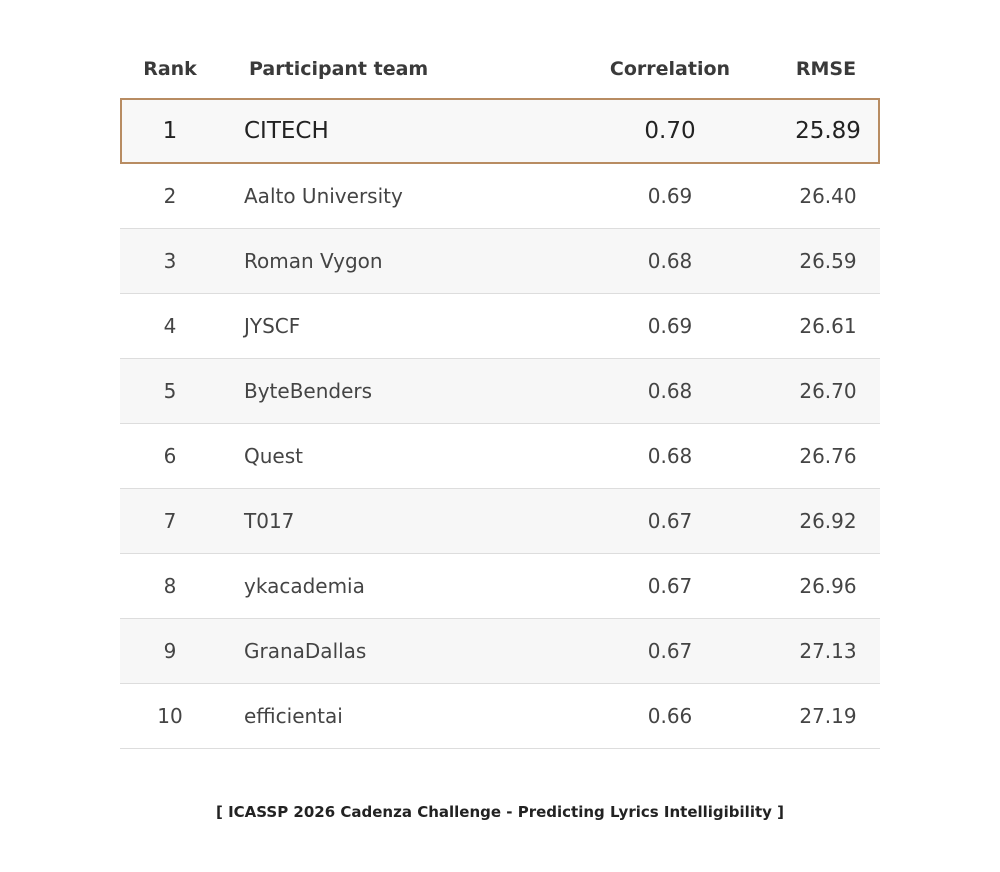 The width and height of the screenshot is (1000, 872). What do you see at coordinates (500, 131) in the screenshot?
I see `table-row-top: 1 CITECH 0.70 25.89` at bounding box center [500, 131].